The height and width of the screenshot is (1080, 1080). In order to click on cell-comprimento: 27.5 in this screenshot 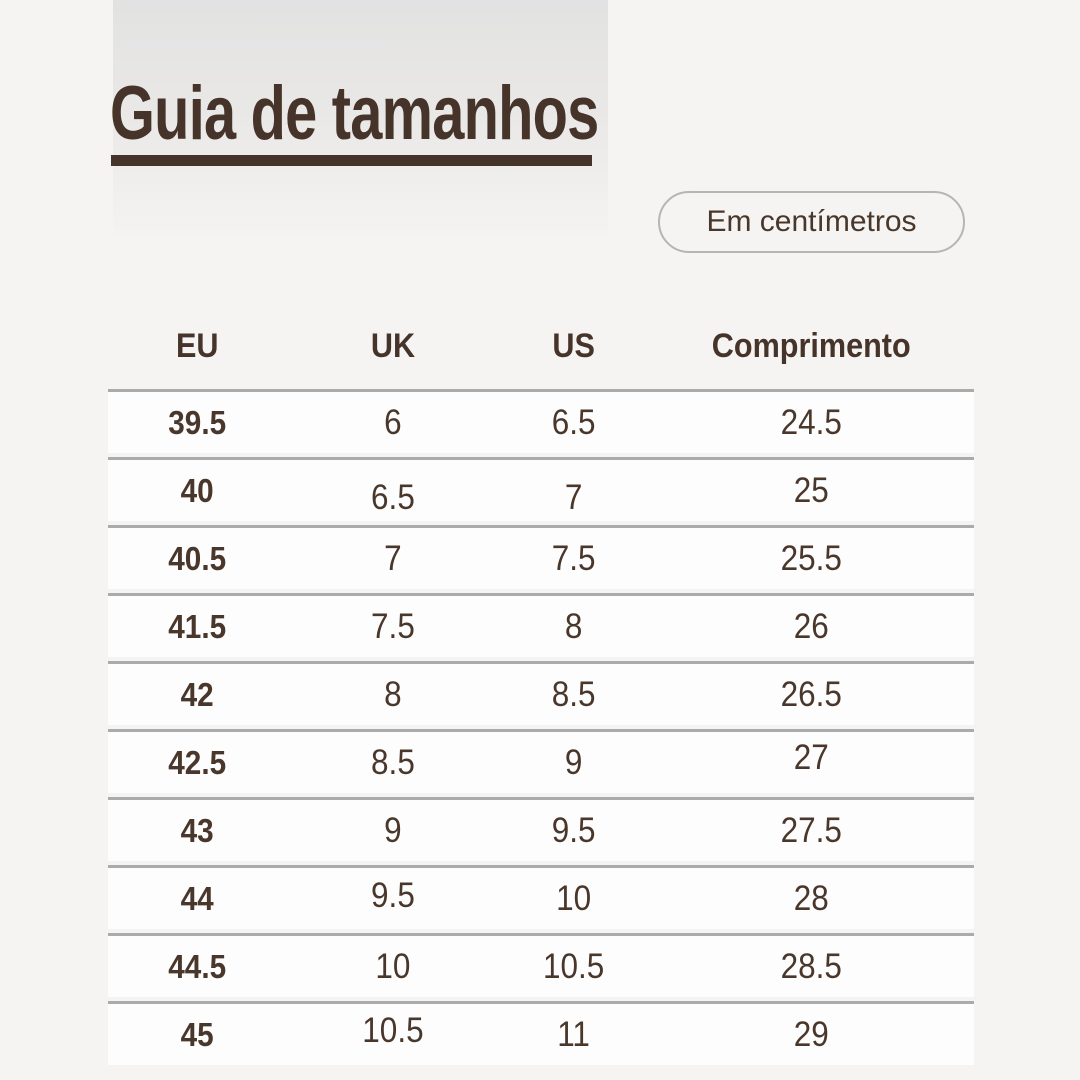, I will do `click(811, 830)`.